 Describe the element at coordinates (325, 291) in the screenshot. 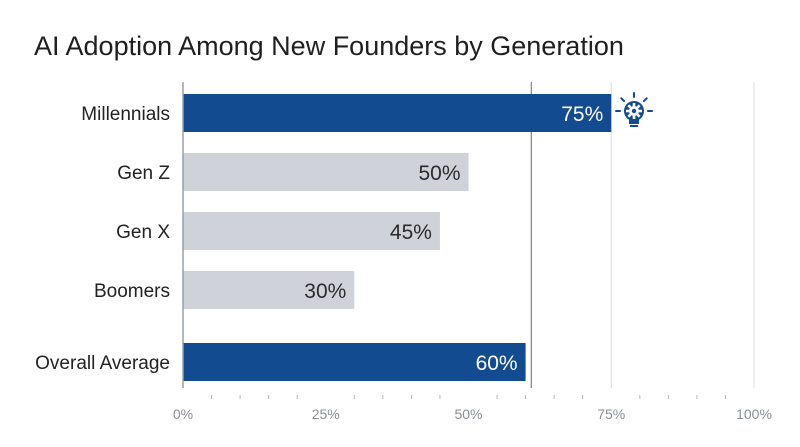

I see `value-label: 30%` at that location.